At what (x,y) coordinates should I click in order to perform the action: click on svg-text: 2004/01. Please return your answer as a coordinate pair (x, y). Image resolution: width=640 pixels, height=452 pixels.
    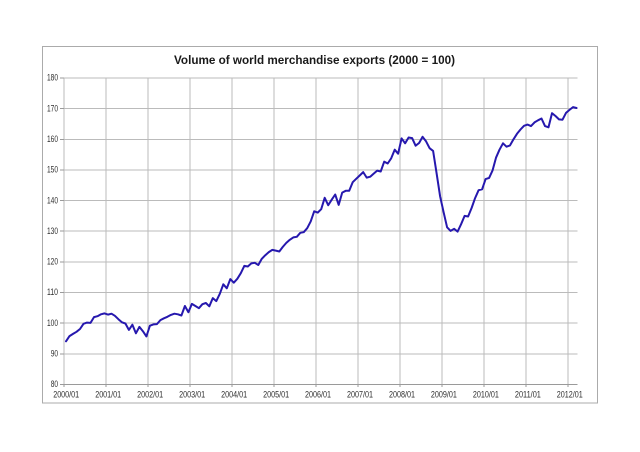
    Looking at the image, I should click on (234, 395).